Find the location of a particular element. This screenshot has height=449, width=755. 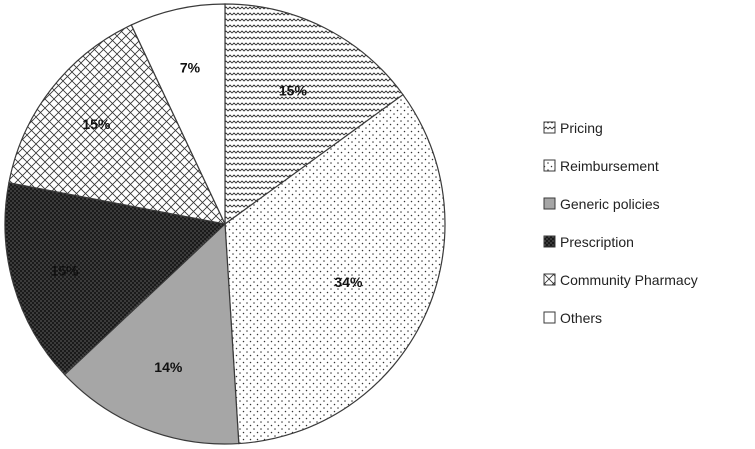

legend-label-community-pharmacy: Community Pharmacy is located at coordinates (629, 280).